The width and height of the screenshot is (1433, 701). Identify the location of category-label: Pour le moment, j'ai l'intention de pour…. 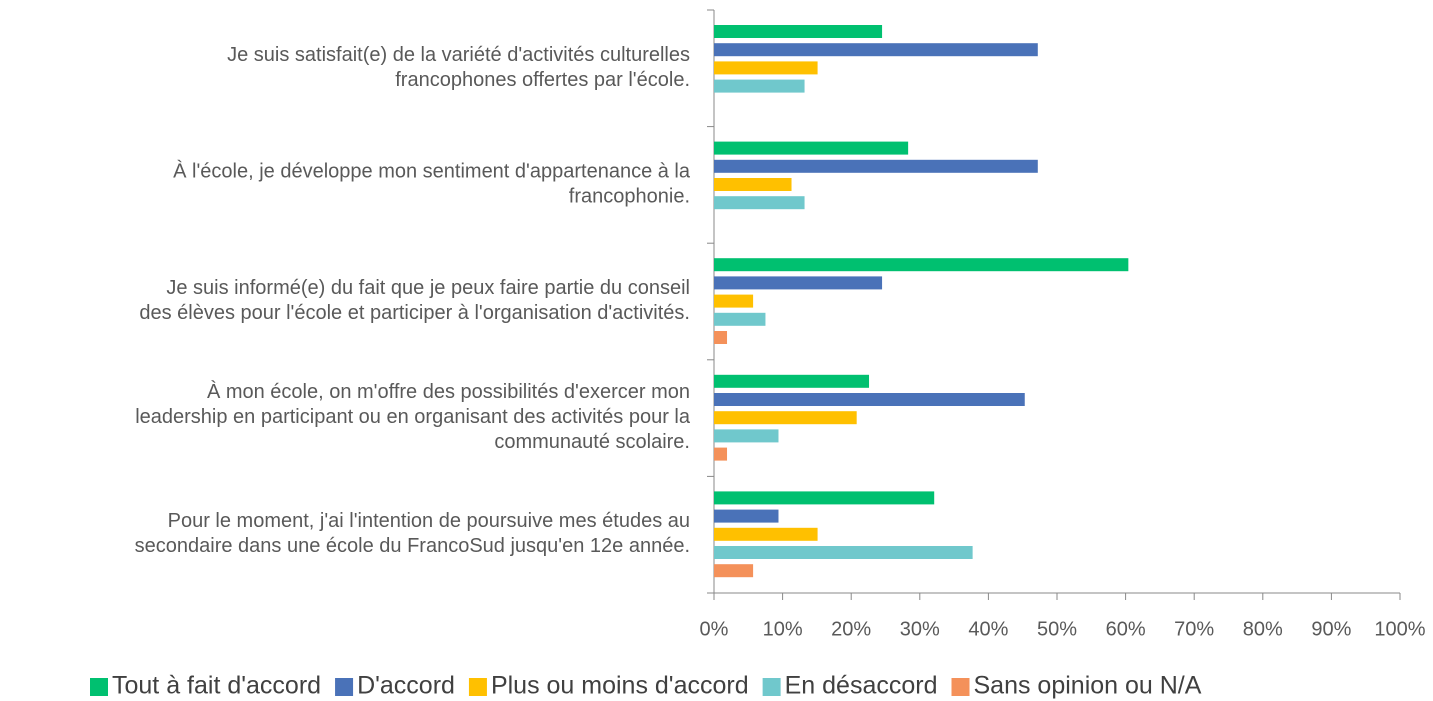
(412, 533).